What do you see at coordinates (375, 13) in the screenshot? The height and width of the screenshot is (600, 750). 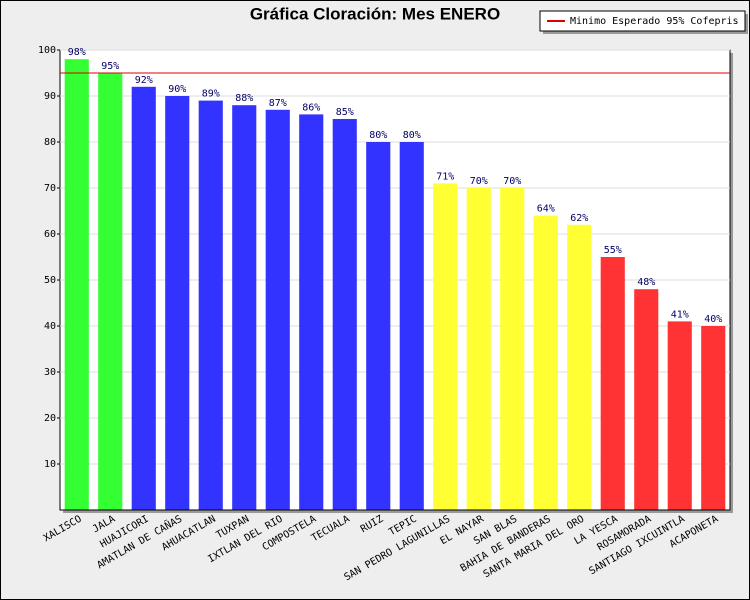 I see `chart-title: Gráfica Cloración: Mes ENERO` at bounding box center [375, 13].